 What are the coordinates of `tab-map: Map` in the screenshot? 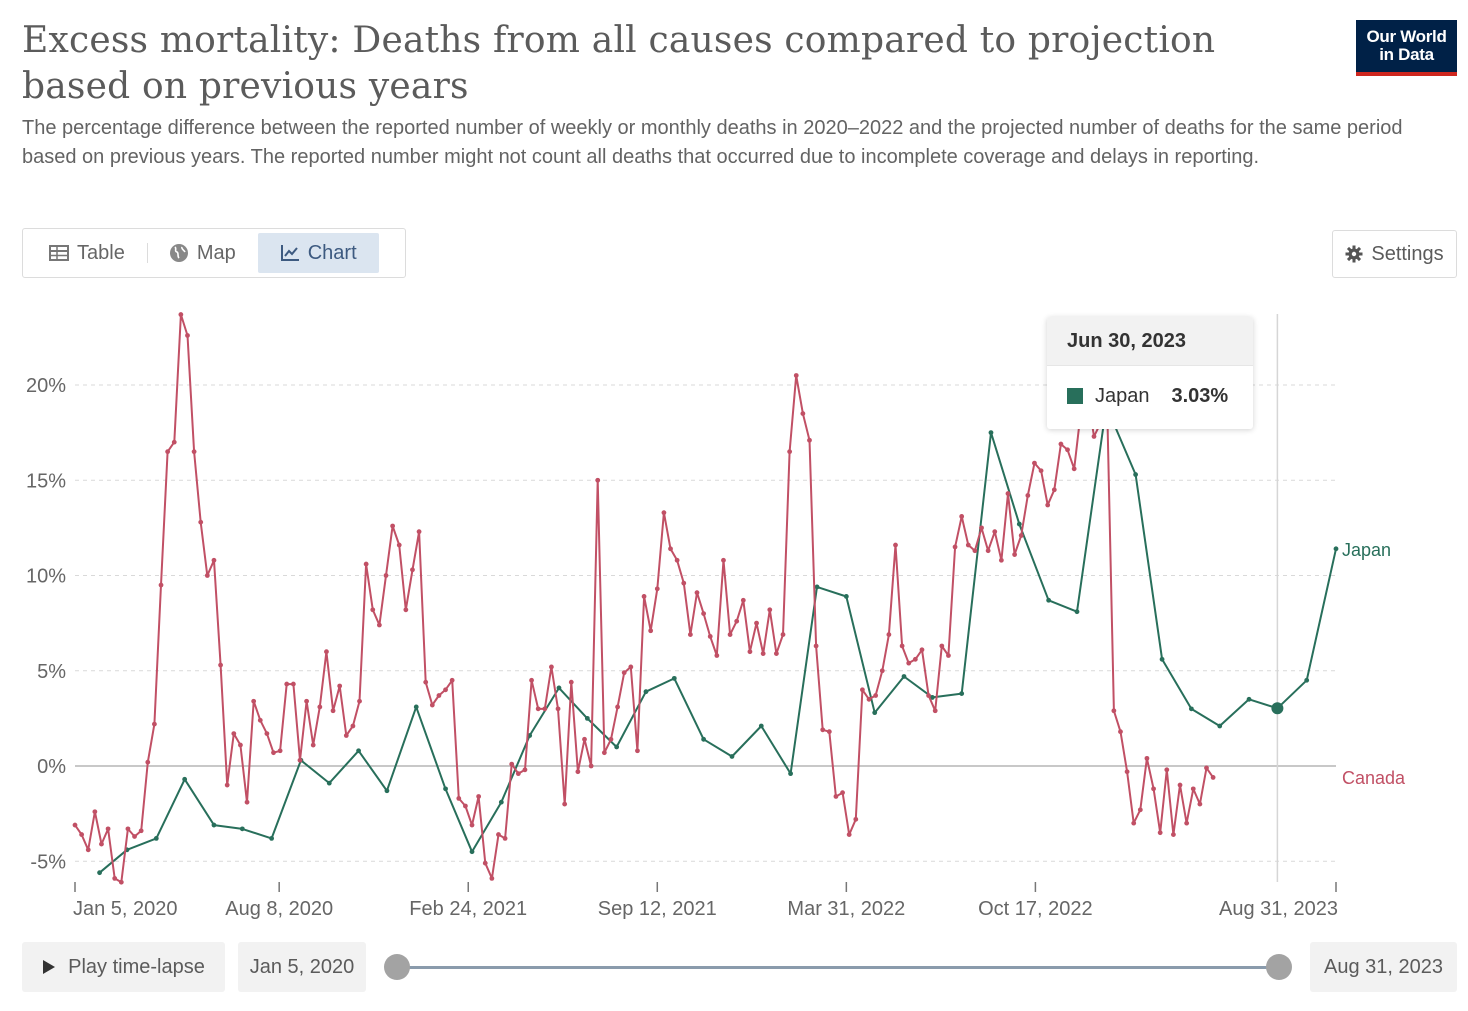 It's located at (202, 253).